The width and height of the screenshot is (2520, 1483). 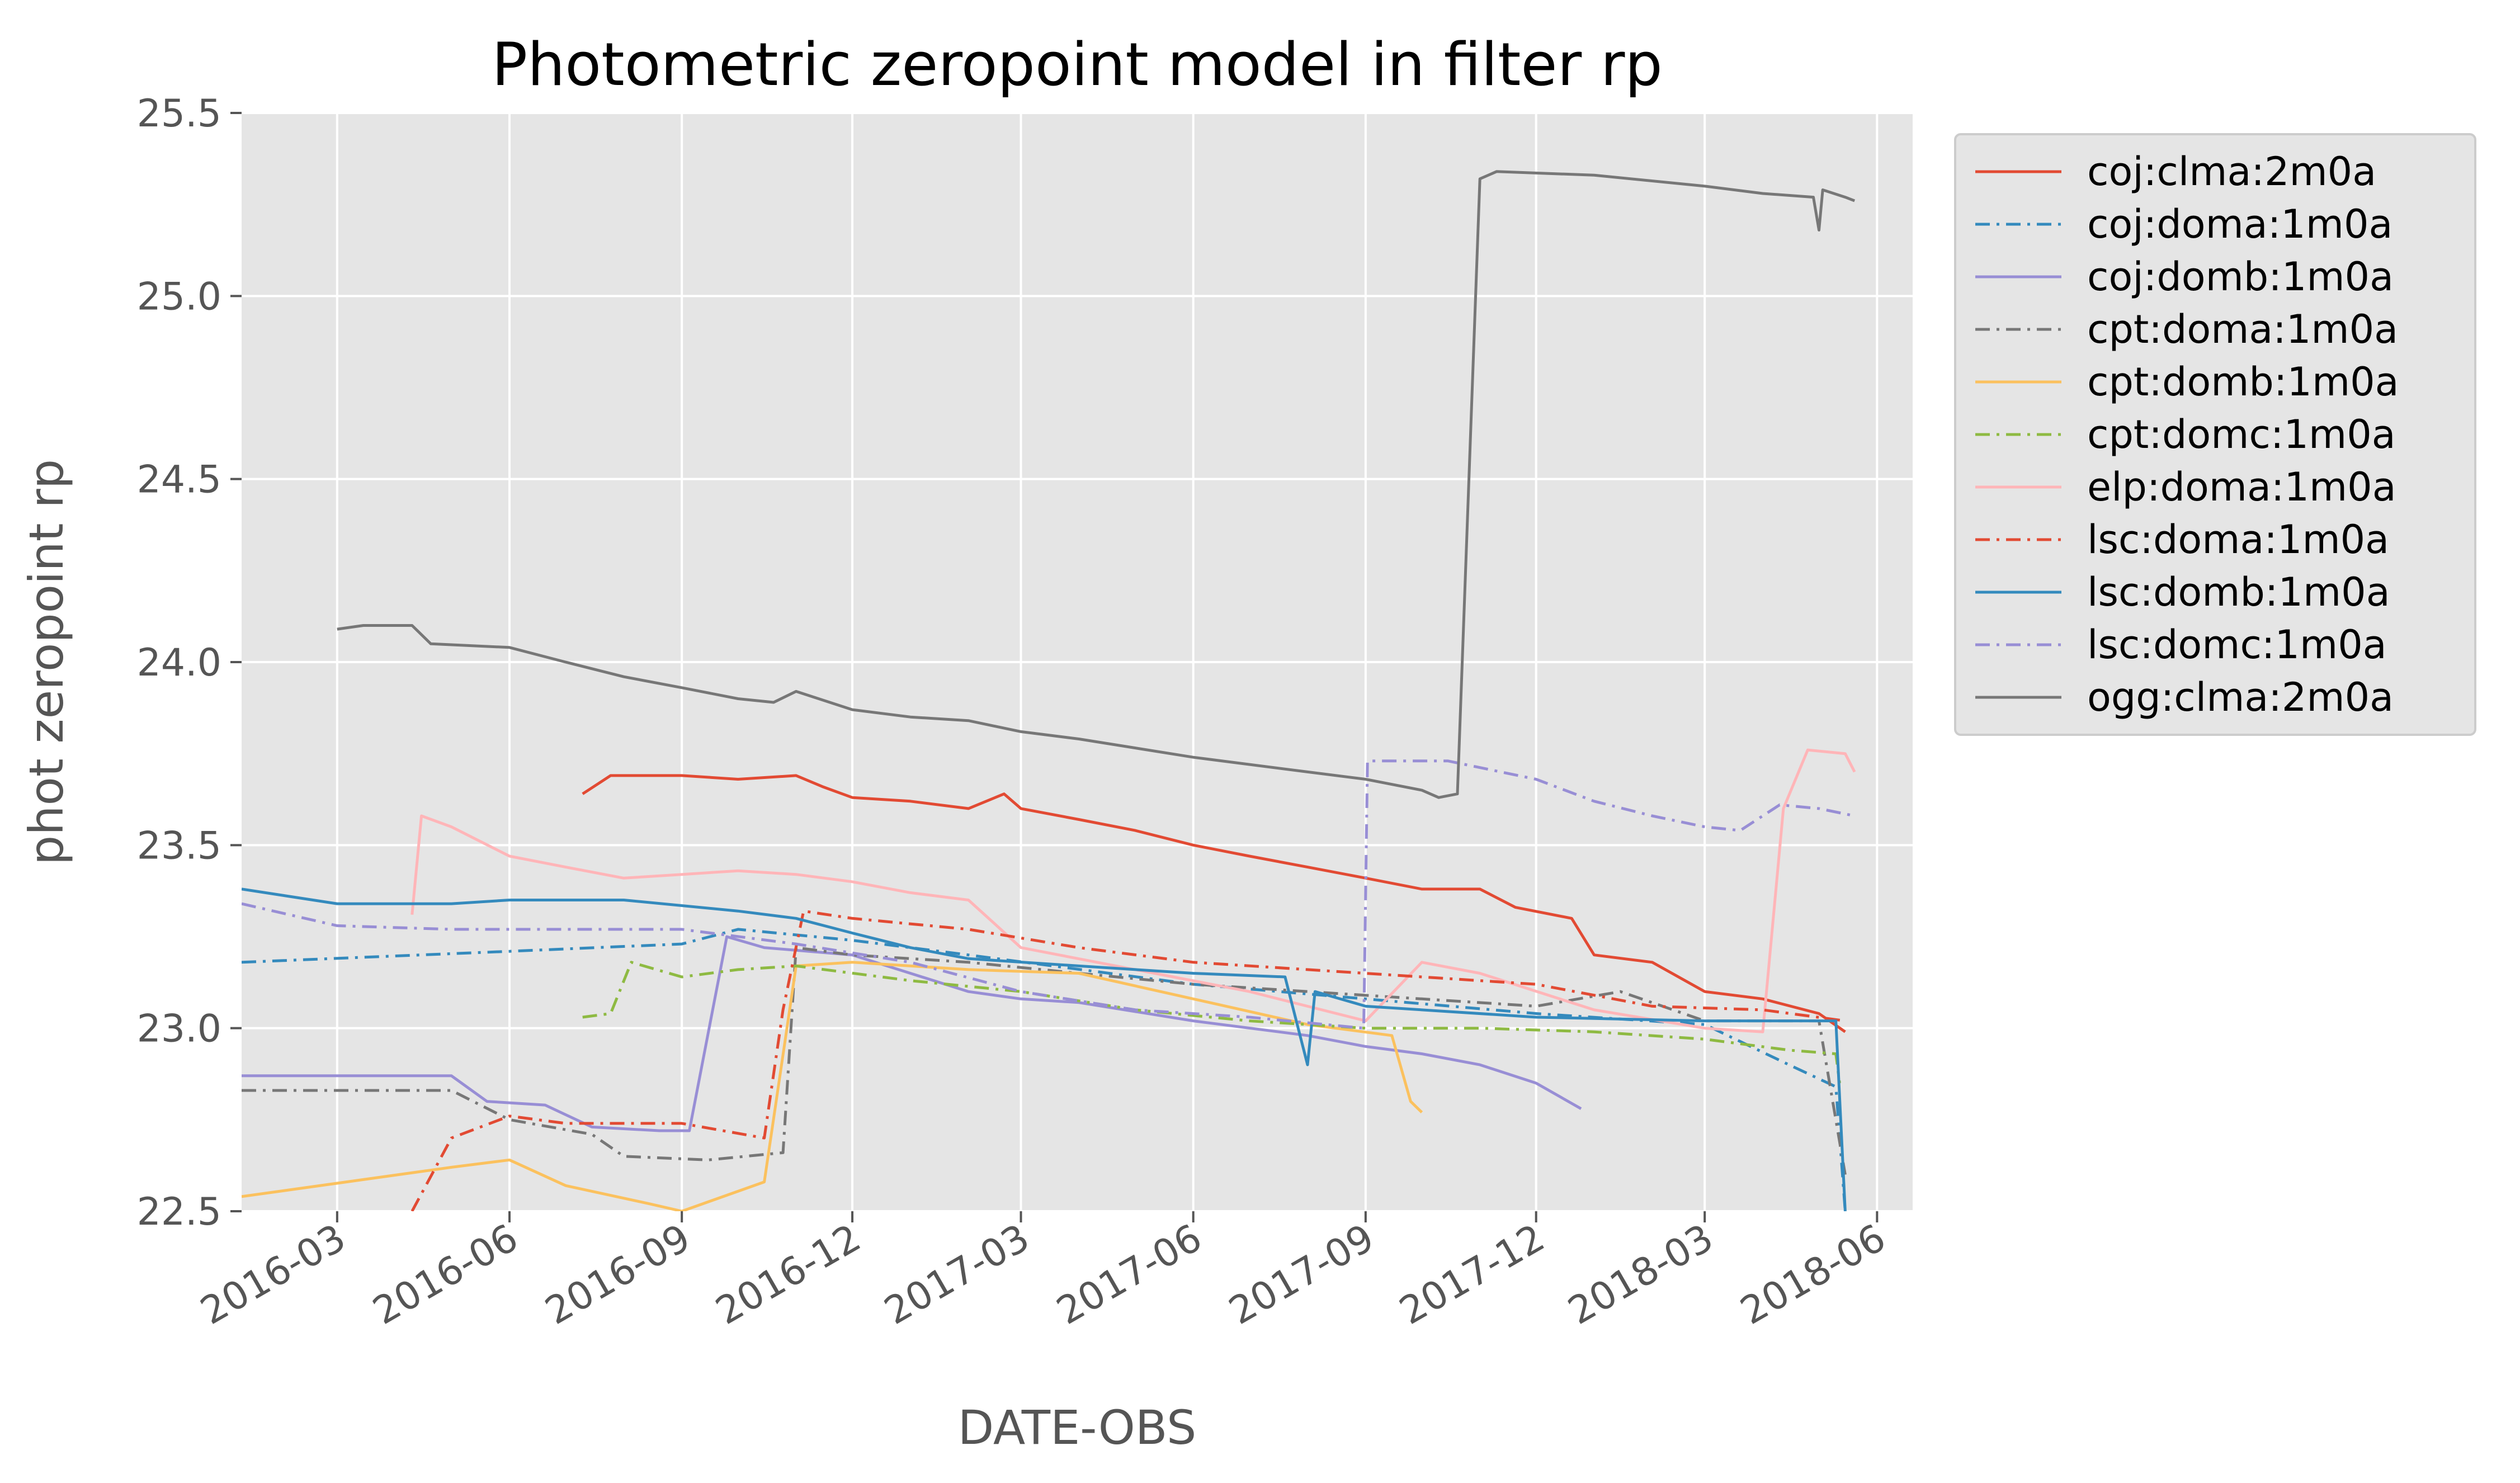 What do you see at coordinates (179, 1212) in the screenshot?
I see `y-tick-label: 22.5` at bounding box center [179, 1212].